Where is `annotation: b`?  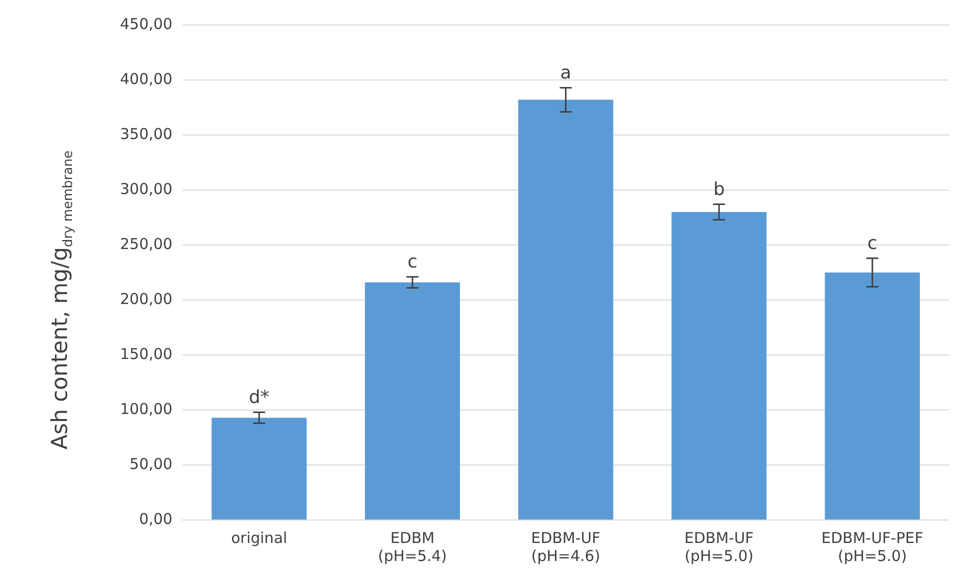
annotation: b is located at coordinates (719, 189).